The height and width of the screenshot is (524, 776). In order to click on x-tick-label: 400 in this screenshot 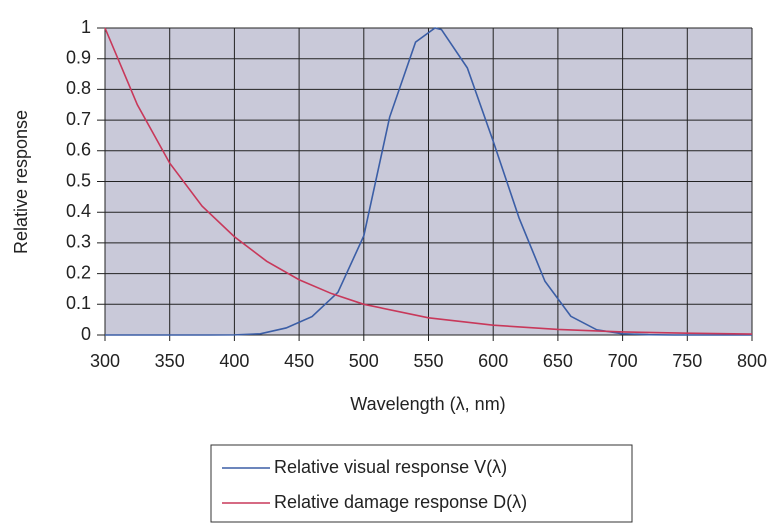, I will do `click(234, 361)`.